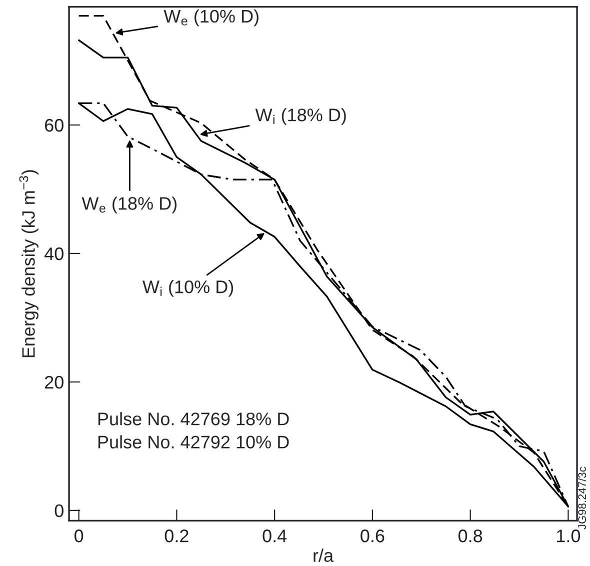 This screenshot has height=566, width=590. I want to click on y-tick-label: 0, so click(59, 511).